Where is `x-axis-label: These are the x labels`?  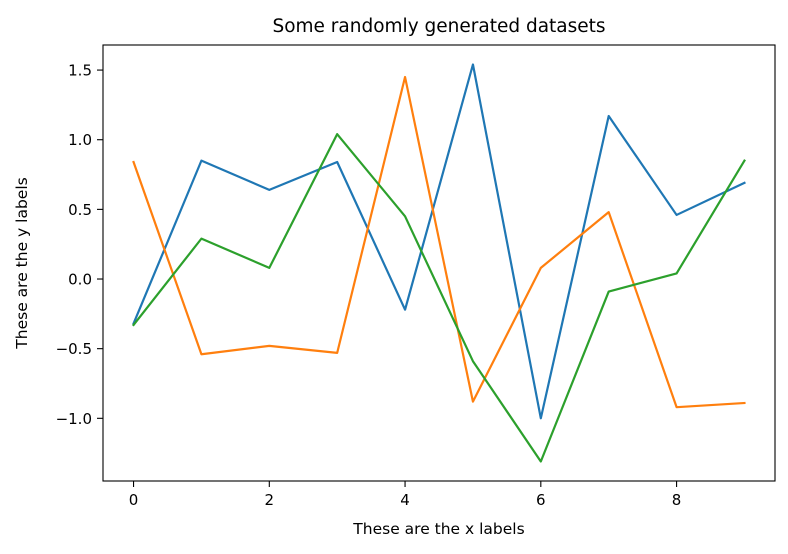
x-axis-label: These are the x labels is located at coordinates (438, 529).